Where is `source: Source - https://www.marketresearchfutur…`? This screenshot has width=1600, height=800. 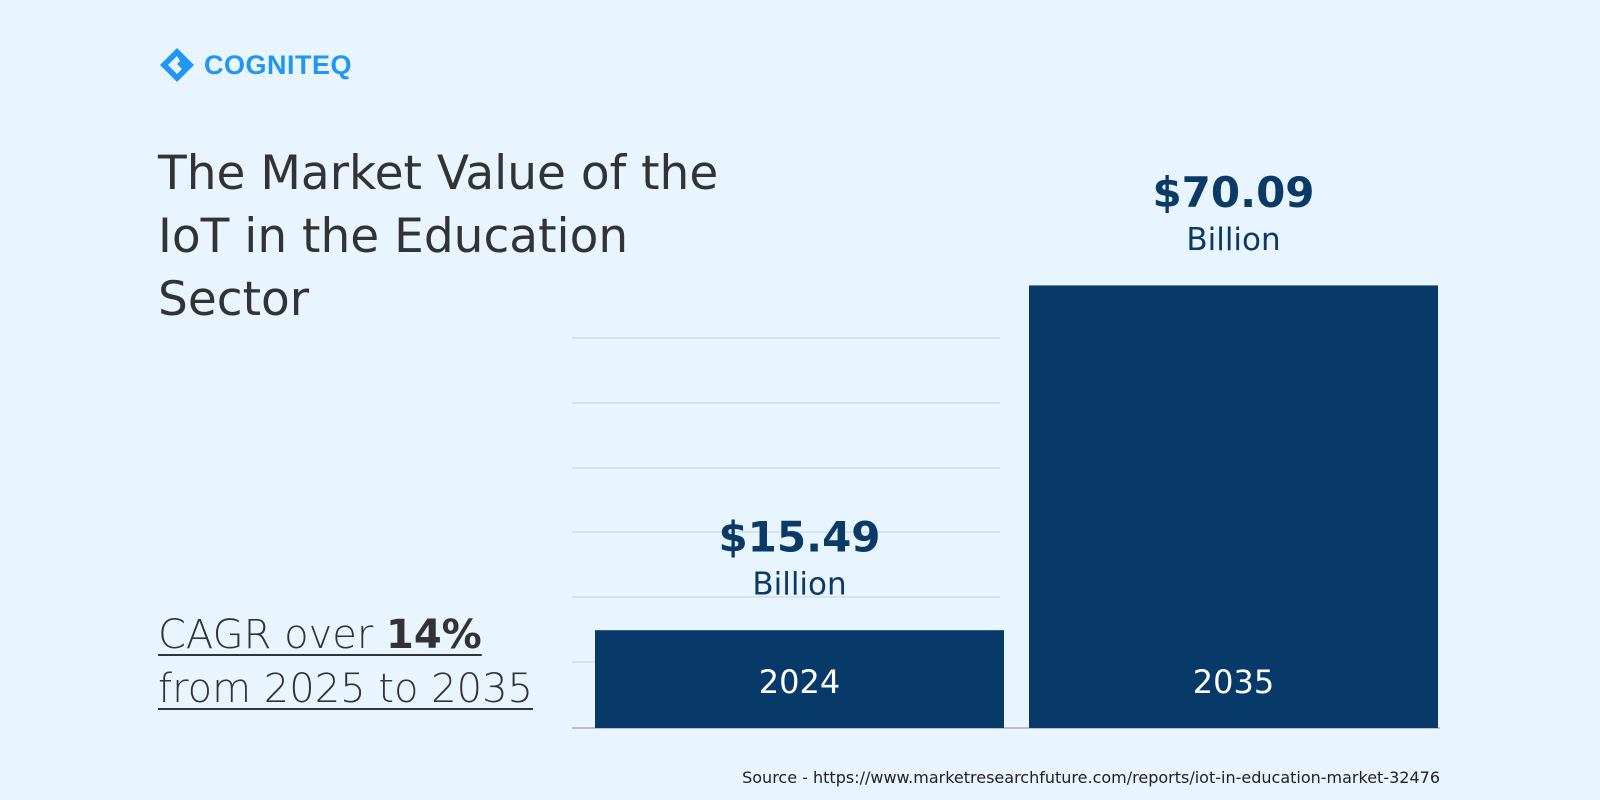
source: Source - https://www.marketresearchfutur… is located at coordinates (1091, 777).